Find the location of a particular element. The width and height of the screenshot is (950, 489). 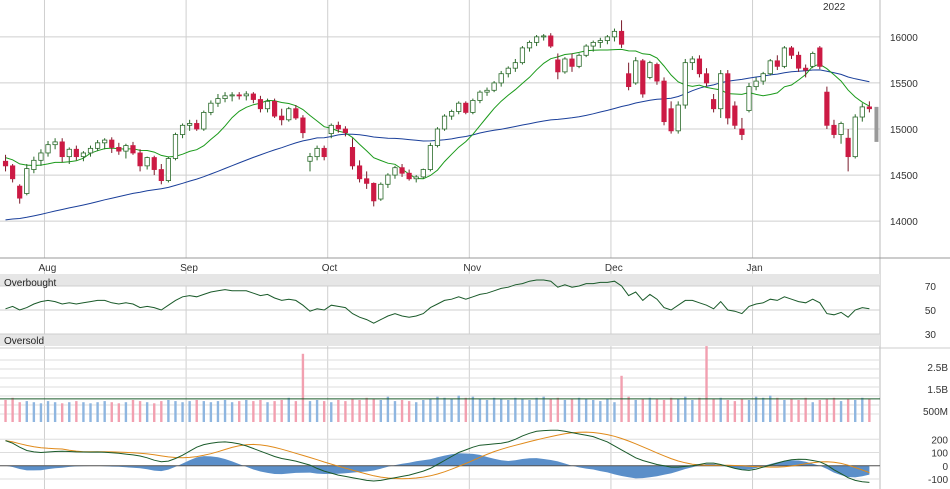

price-tick-label: 16000 is located at coordinates (904, 38).